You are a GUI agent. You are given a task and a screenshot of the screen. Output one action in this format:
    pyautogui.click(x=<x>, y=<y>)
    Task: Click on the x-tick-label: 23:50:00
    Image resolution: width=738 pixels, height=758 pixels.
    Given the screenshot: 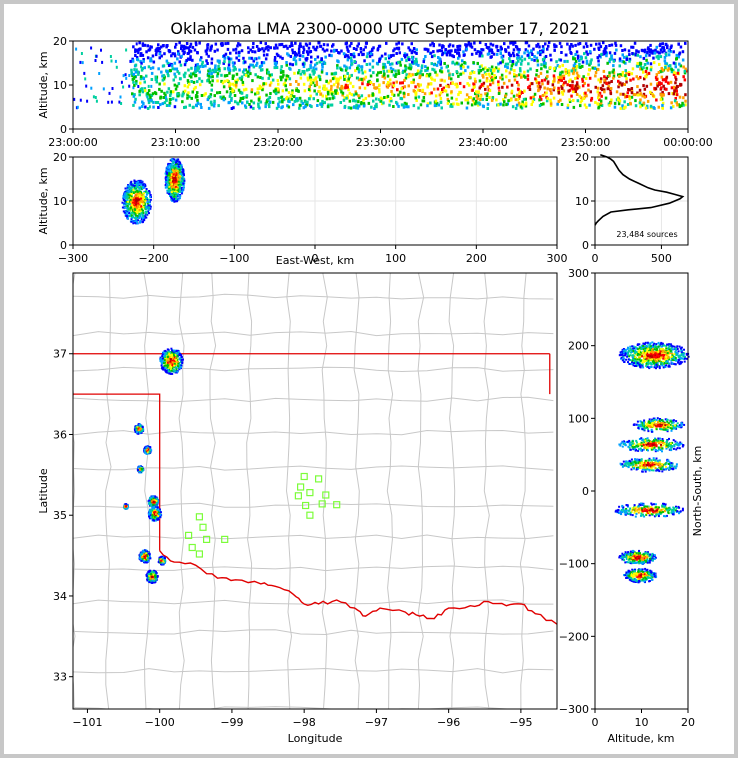 What is the action you would take?
    pyautogui.click(x=585, y=142)
    